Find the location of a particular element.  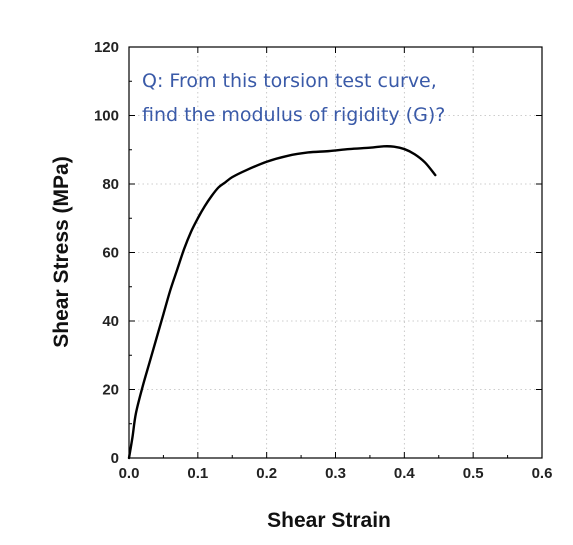

x-tick-labels: 0.0 0.1 0.2 0.3 0.4 0.5 0.6 is located at coordinates (336, 473).